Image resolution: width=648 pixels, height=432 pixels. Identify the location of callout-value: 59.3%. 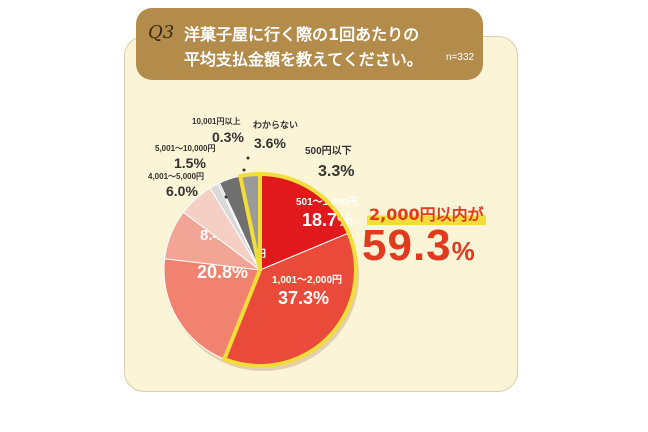
(419, 246).